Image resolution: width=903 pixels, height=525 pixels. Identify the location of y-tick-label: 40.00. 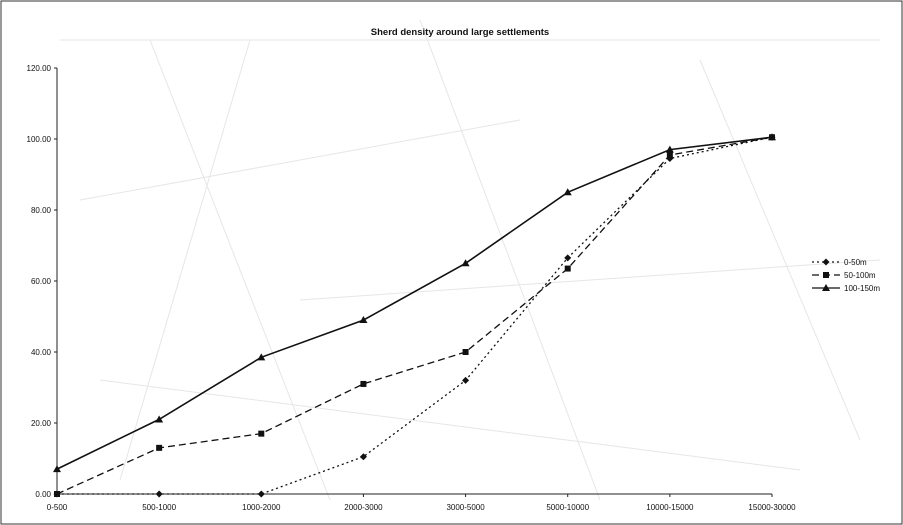
(41, 352).